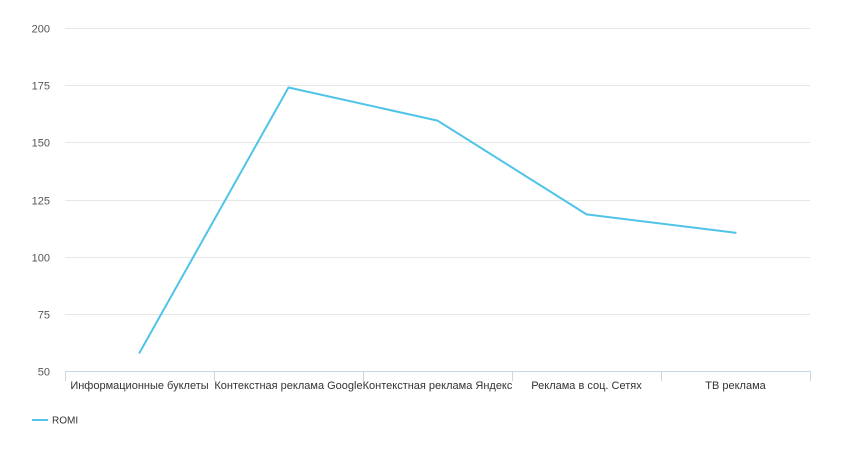  I want to click on y-axis-labels: 50 75 100 125 150 175 200, so click(41, 201).